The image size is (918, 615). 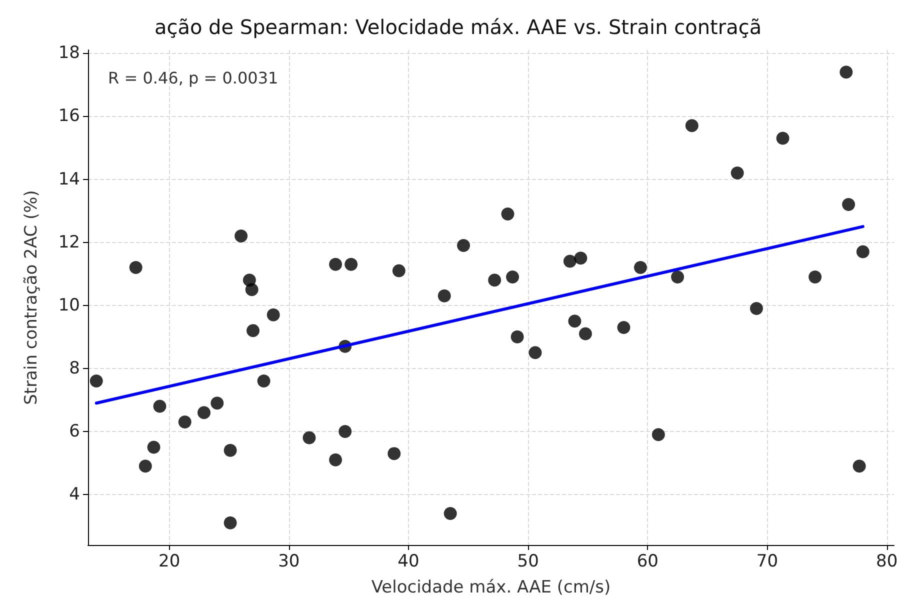 What do you see at coordinates (69, 305) in the screenshot?
I see `y-tick-label: 10` at bounding box center [69, 305].